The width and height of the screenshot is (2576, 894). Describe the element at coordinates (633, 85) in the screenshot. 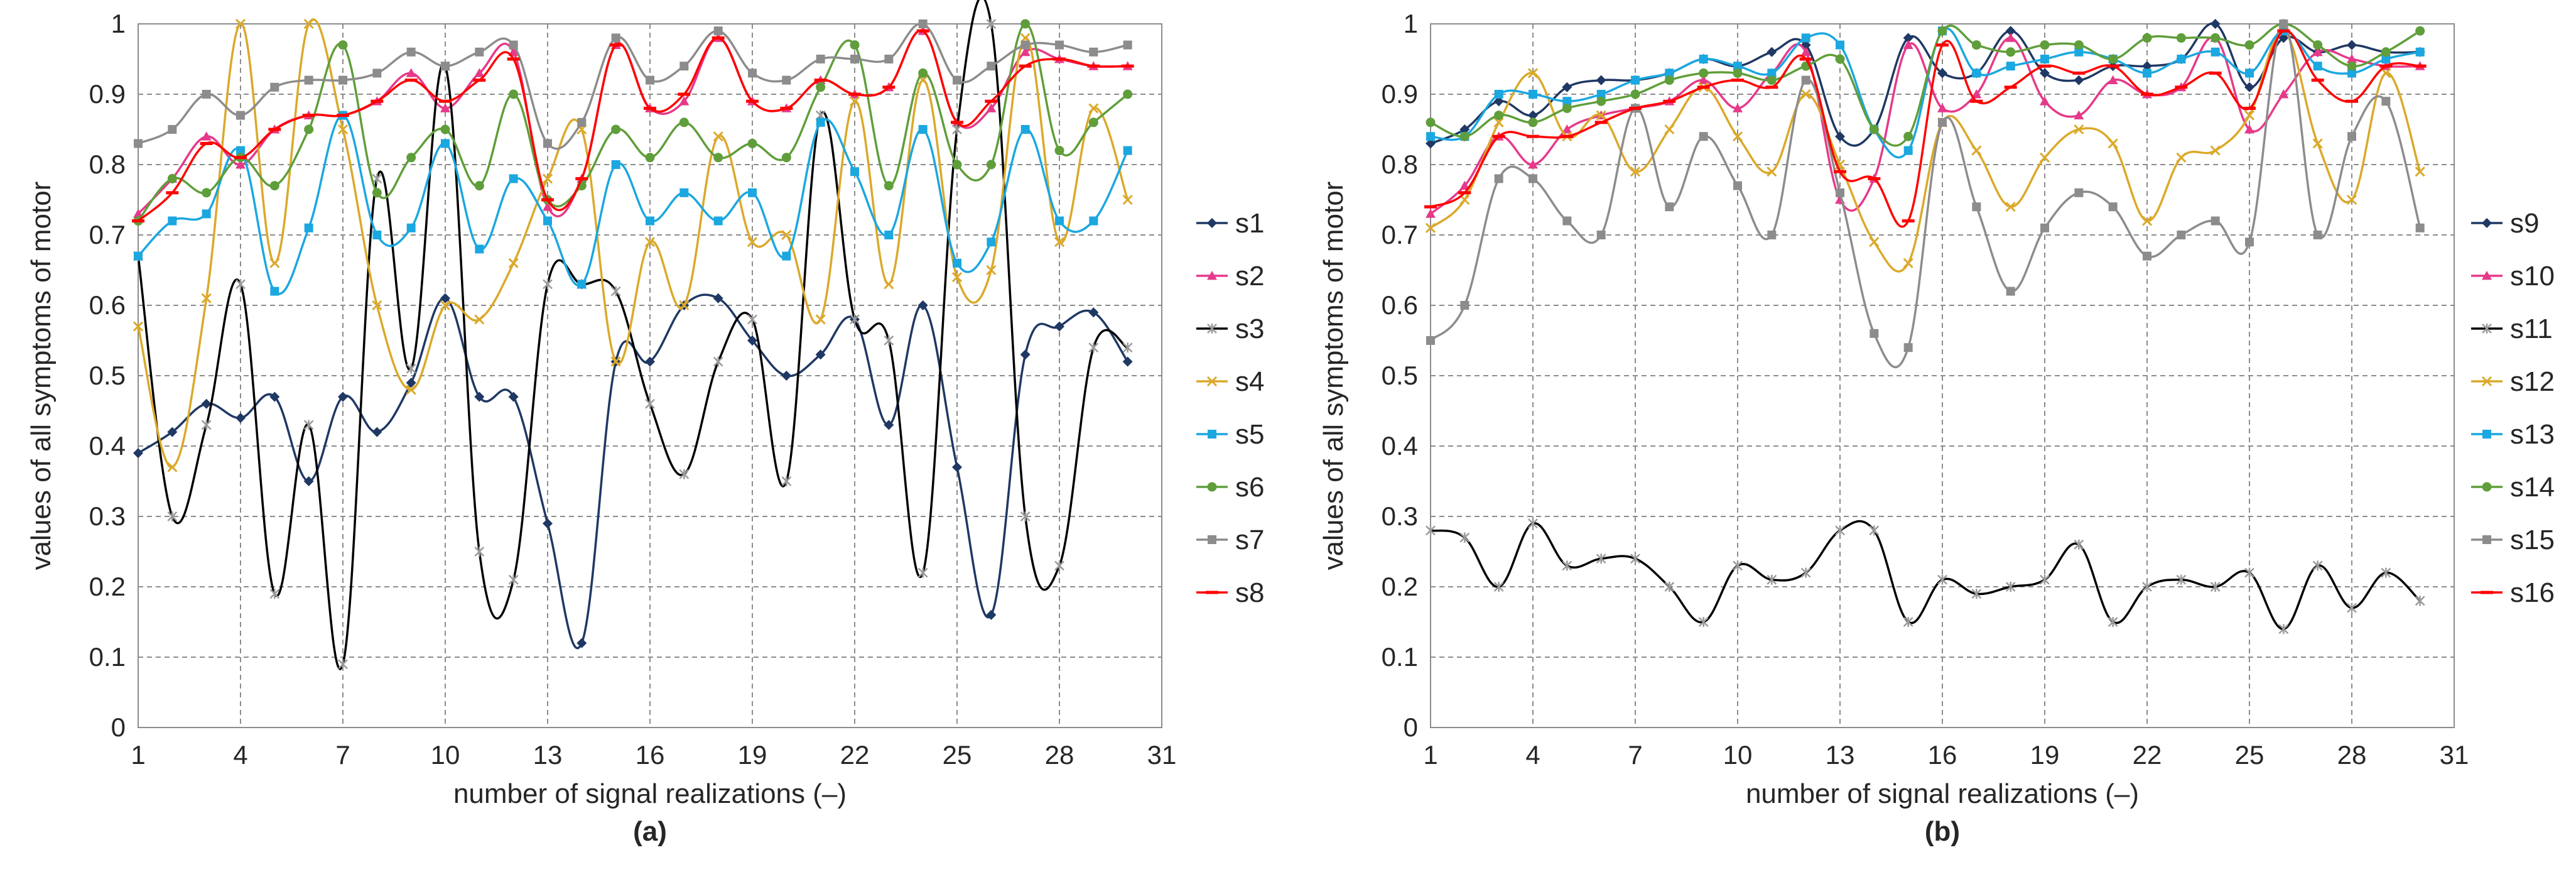

I see `series-s7` at that location.